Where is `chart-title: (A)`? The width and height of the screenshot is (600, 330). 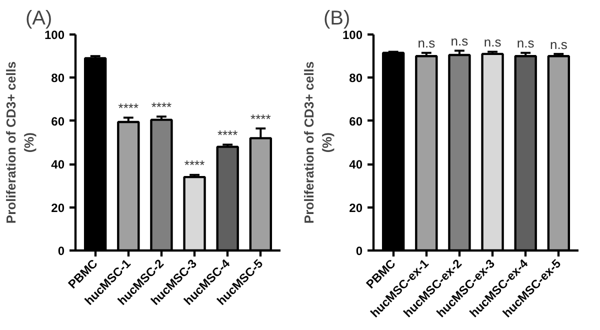
chart-title: (A) is located at coordinates (39, 19).